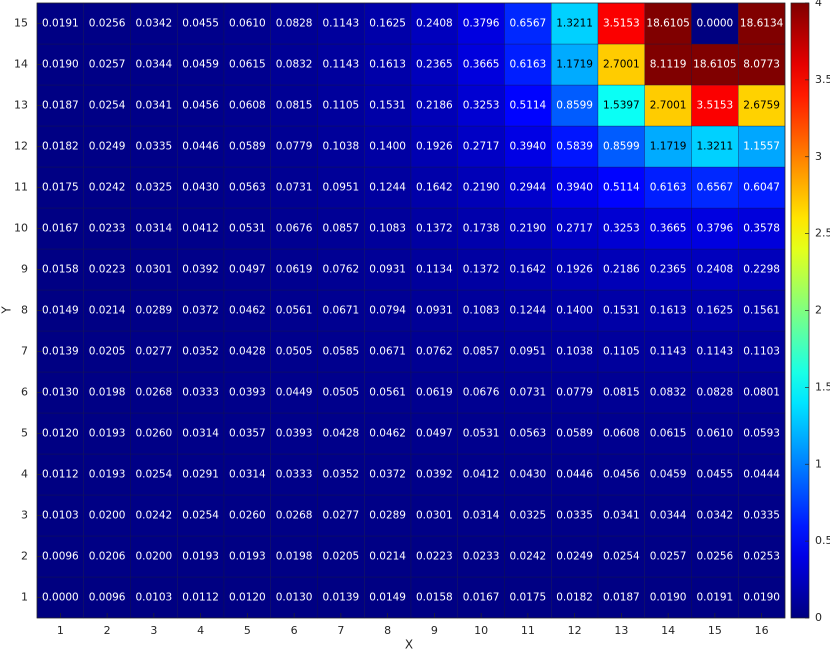  What do you see at coordinates (621, 147) in the screenshot?
I see `cell-label: 0.8599` at bounding box center [621, 147].